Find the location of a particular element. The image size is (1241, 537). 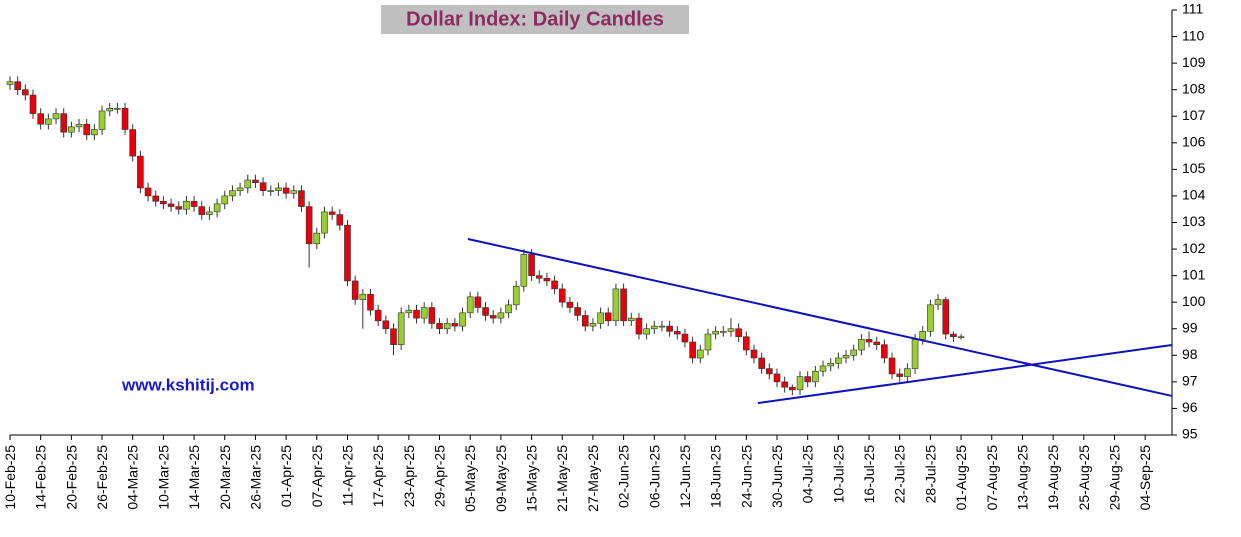

y-tick-label: 106 is located at coordinates (1194, 142).